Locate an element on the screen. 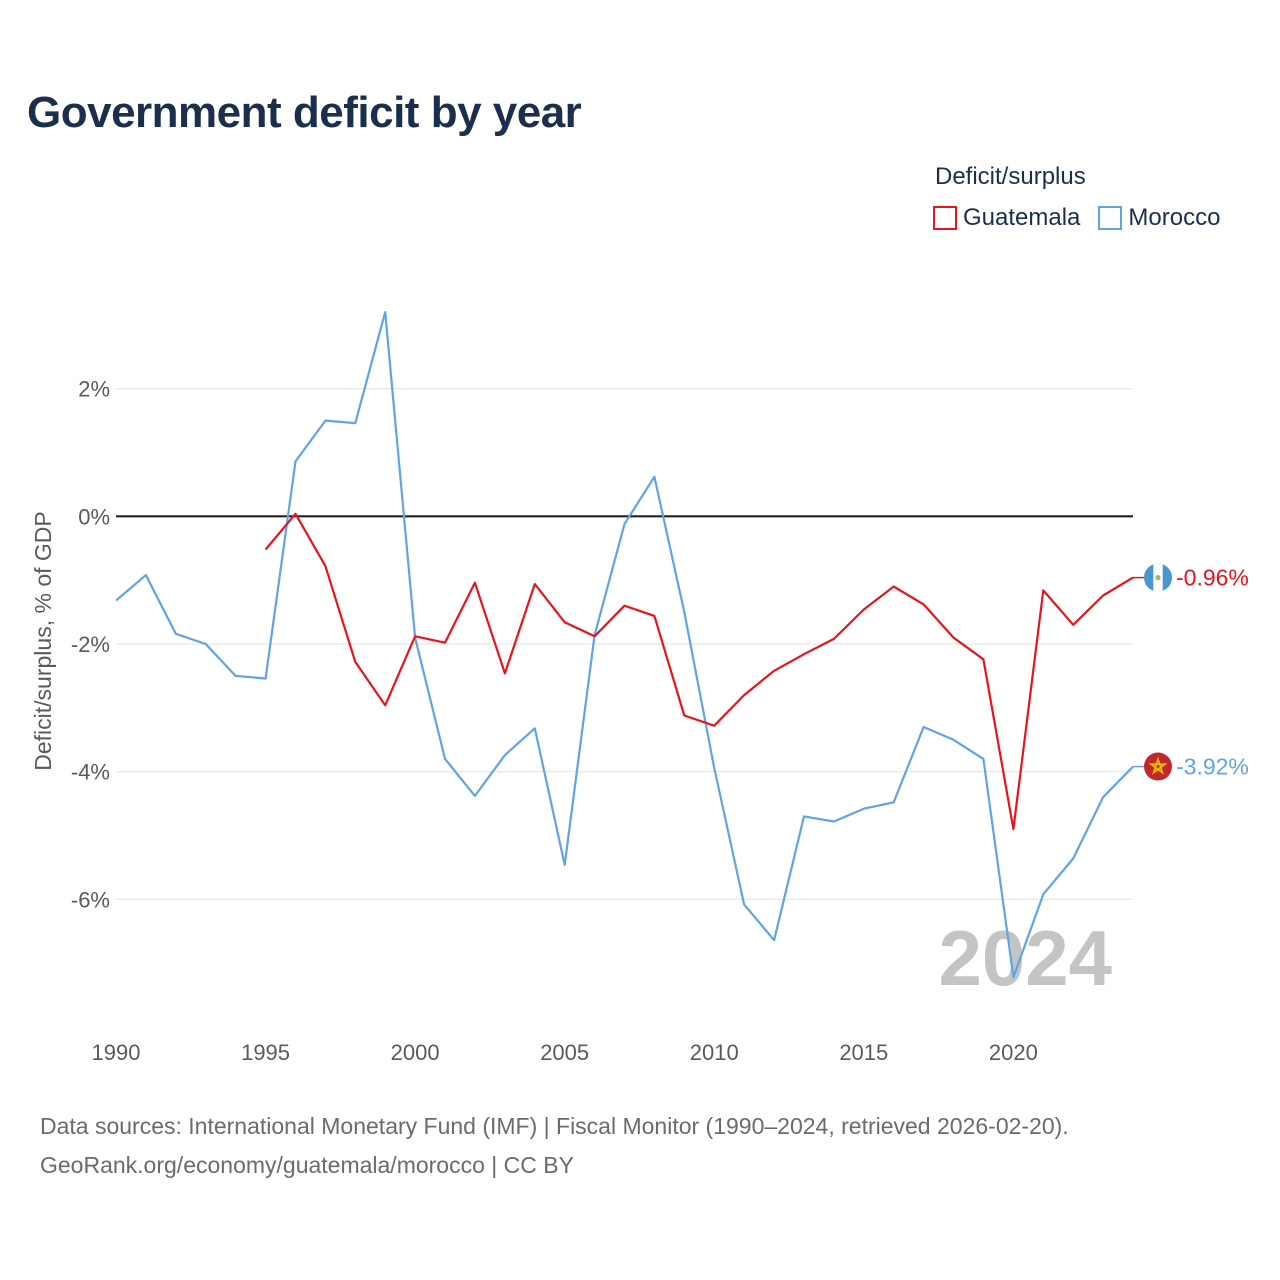 The image size is (1280, 1280). x-tick-label: 2010 is located at coordinates (714, 1052).